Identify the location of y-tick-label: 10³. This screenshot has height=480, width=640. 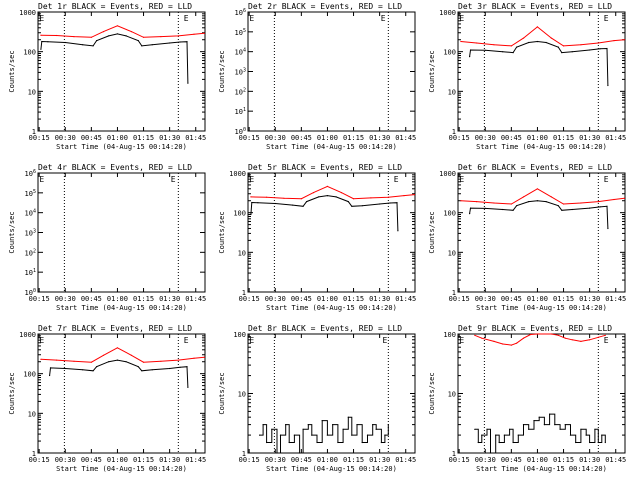
(30, 233).